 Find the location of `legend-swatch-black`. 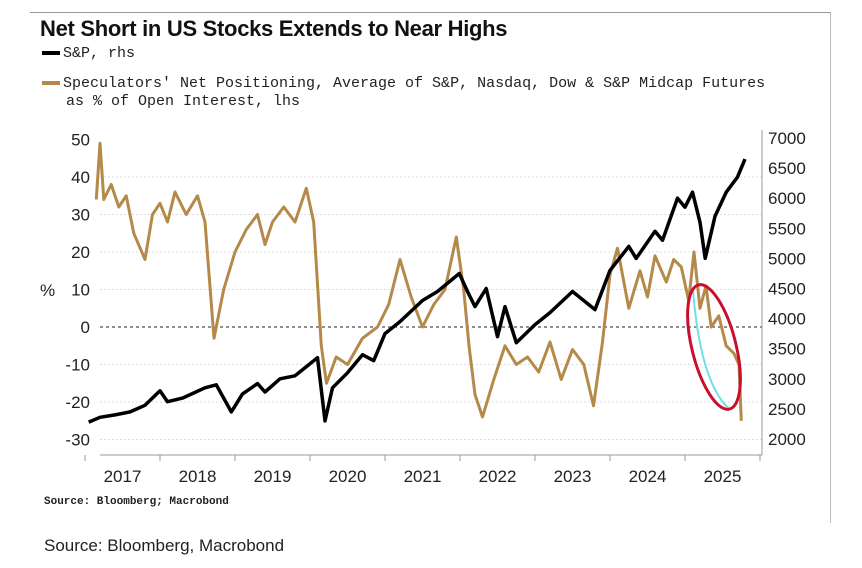

legend-swatch-black is located at coordinates (51, 53).